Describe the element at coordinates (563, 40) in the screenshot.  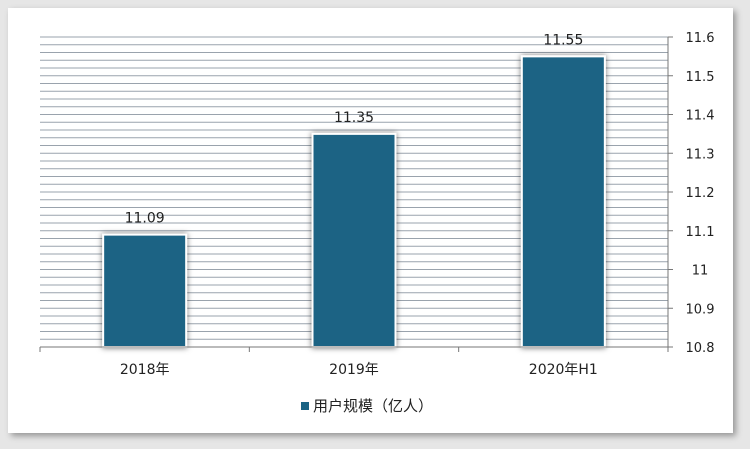
I see `data-label: 11.55` at that location.